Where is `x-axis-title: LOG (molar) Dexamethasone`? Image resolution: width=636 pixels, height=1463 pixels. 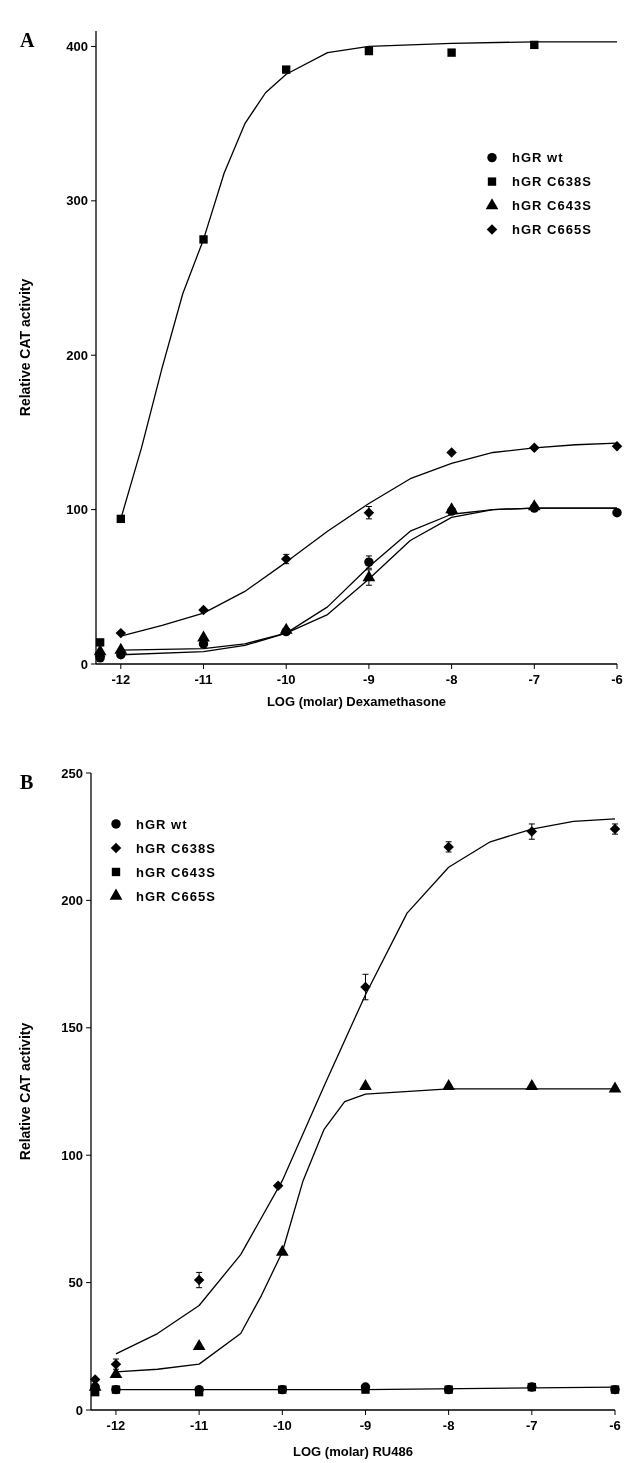 x-axis-title: LOG (molar) Dexamethasone is located at coordinates (356, 701).